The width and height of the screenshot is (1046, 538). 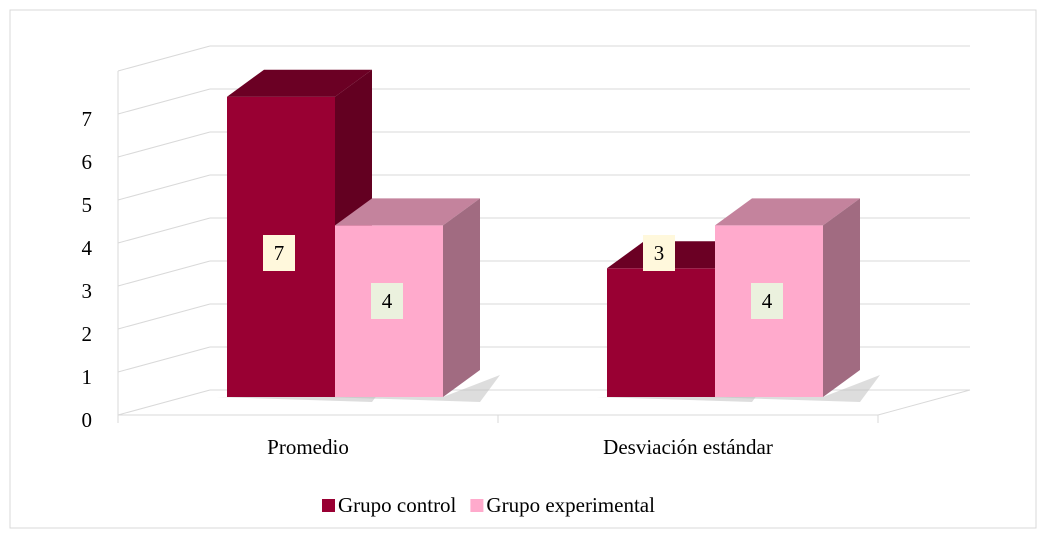 What do you see at coordinates (661, 332) in the screenshot?
I see `bar` at bounding box center [661, 332].